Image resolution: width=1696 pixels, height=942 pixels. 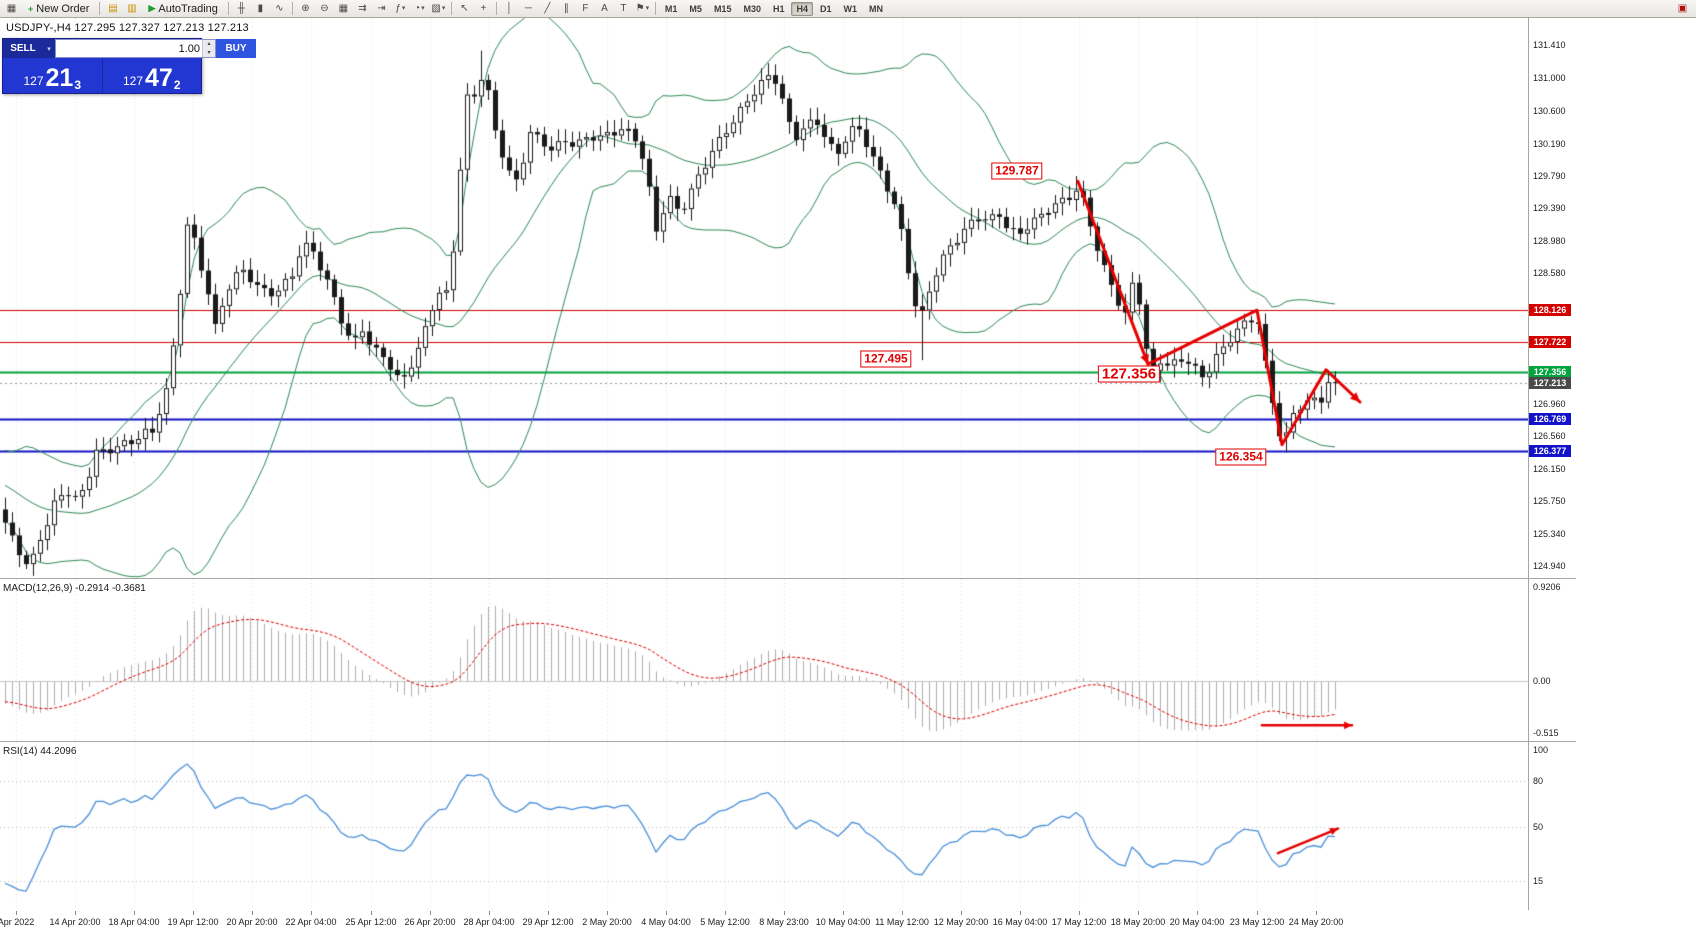 I want to click on macd-axis-label: 0.9206, so click(x=1547, y=587).